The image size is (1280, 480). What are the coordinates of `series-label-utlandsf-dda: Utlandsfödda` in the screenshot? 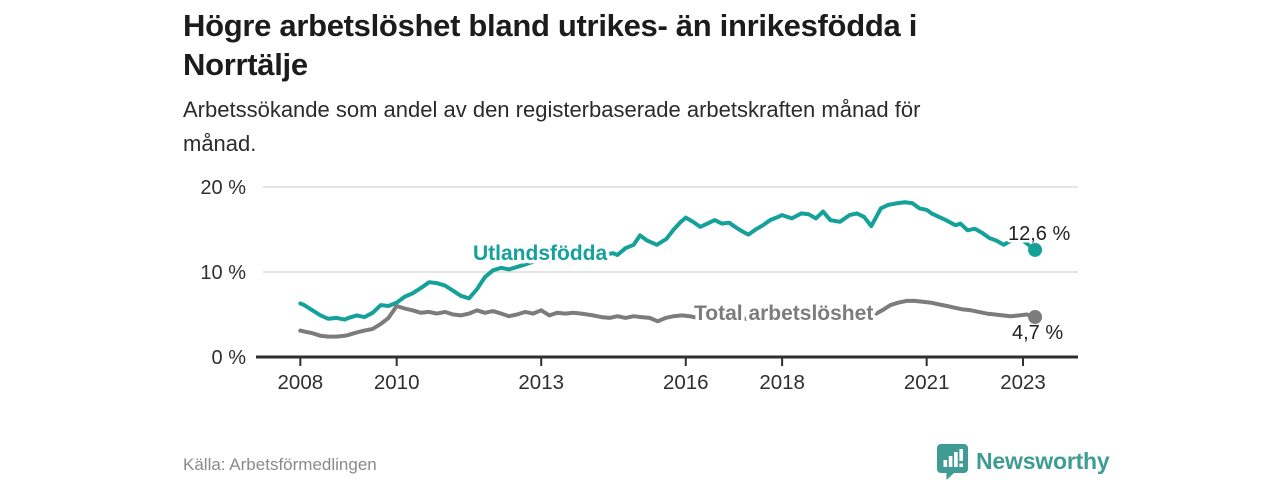 It's located at (540, 253).